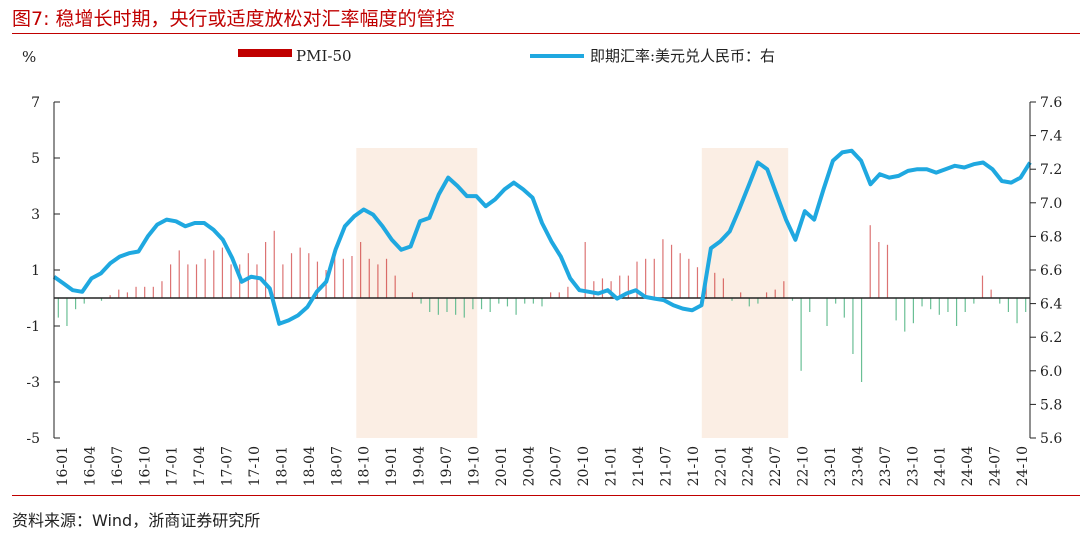 This screenshot has width=1080, height=535. I want to click on x-tick-label: 16-04, so click(90, 466).